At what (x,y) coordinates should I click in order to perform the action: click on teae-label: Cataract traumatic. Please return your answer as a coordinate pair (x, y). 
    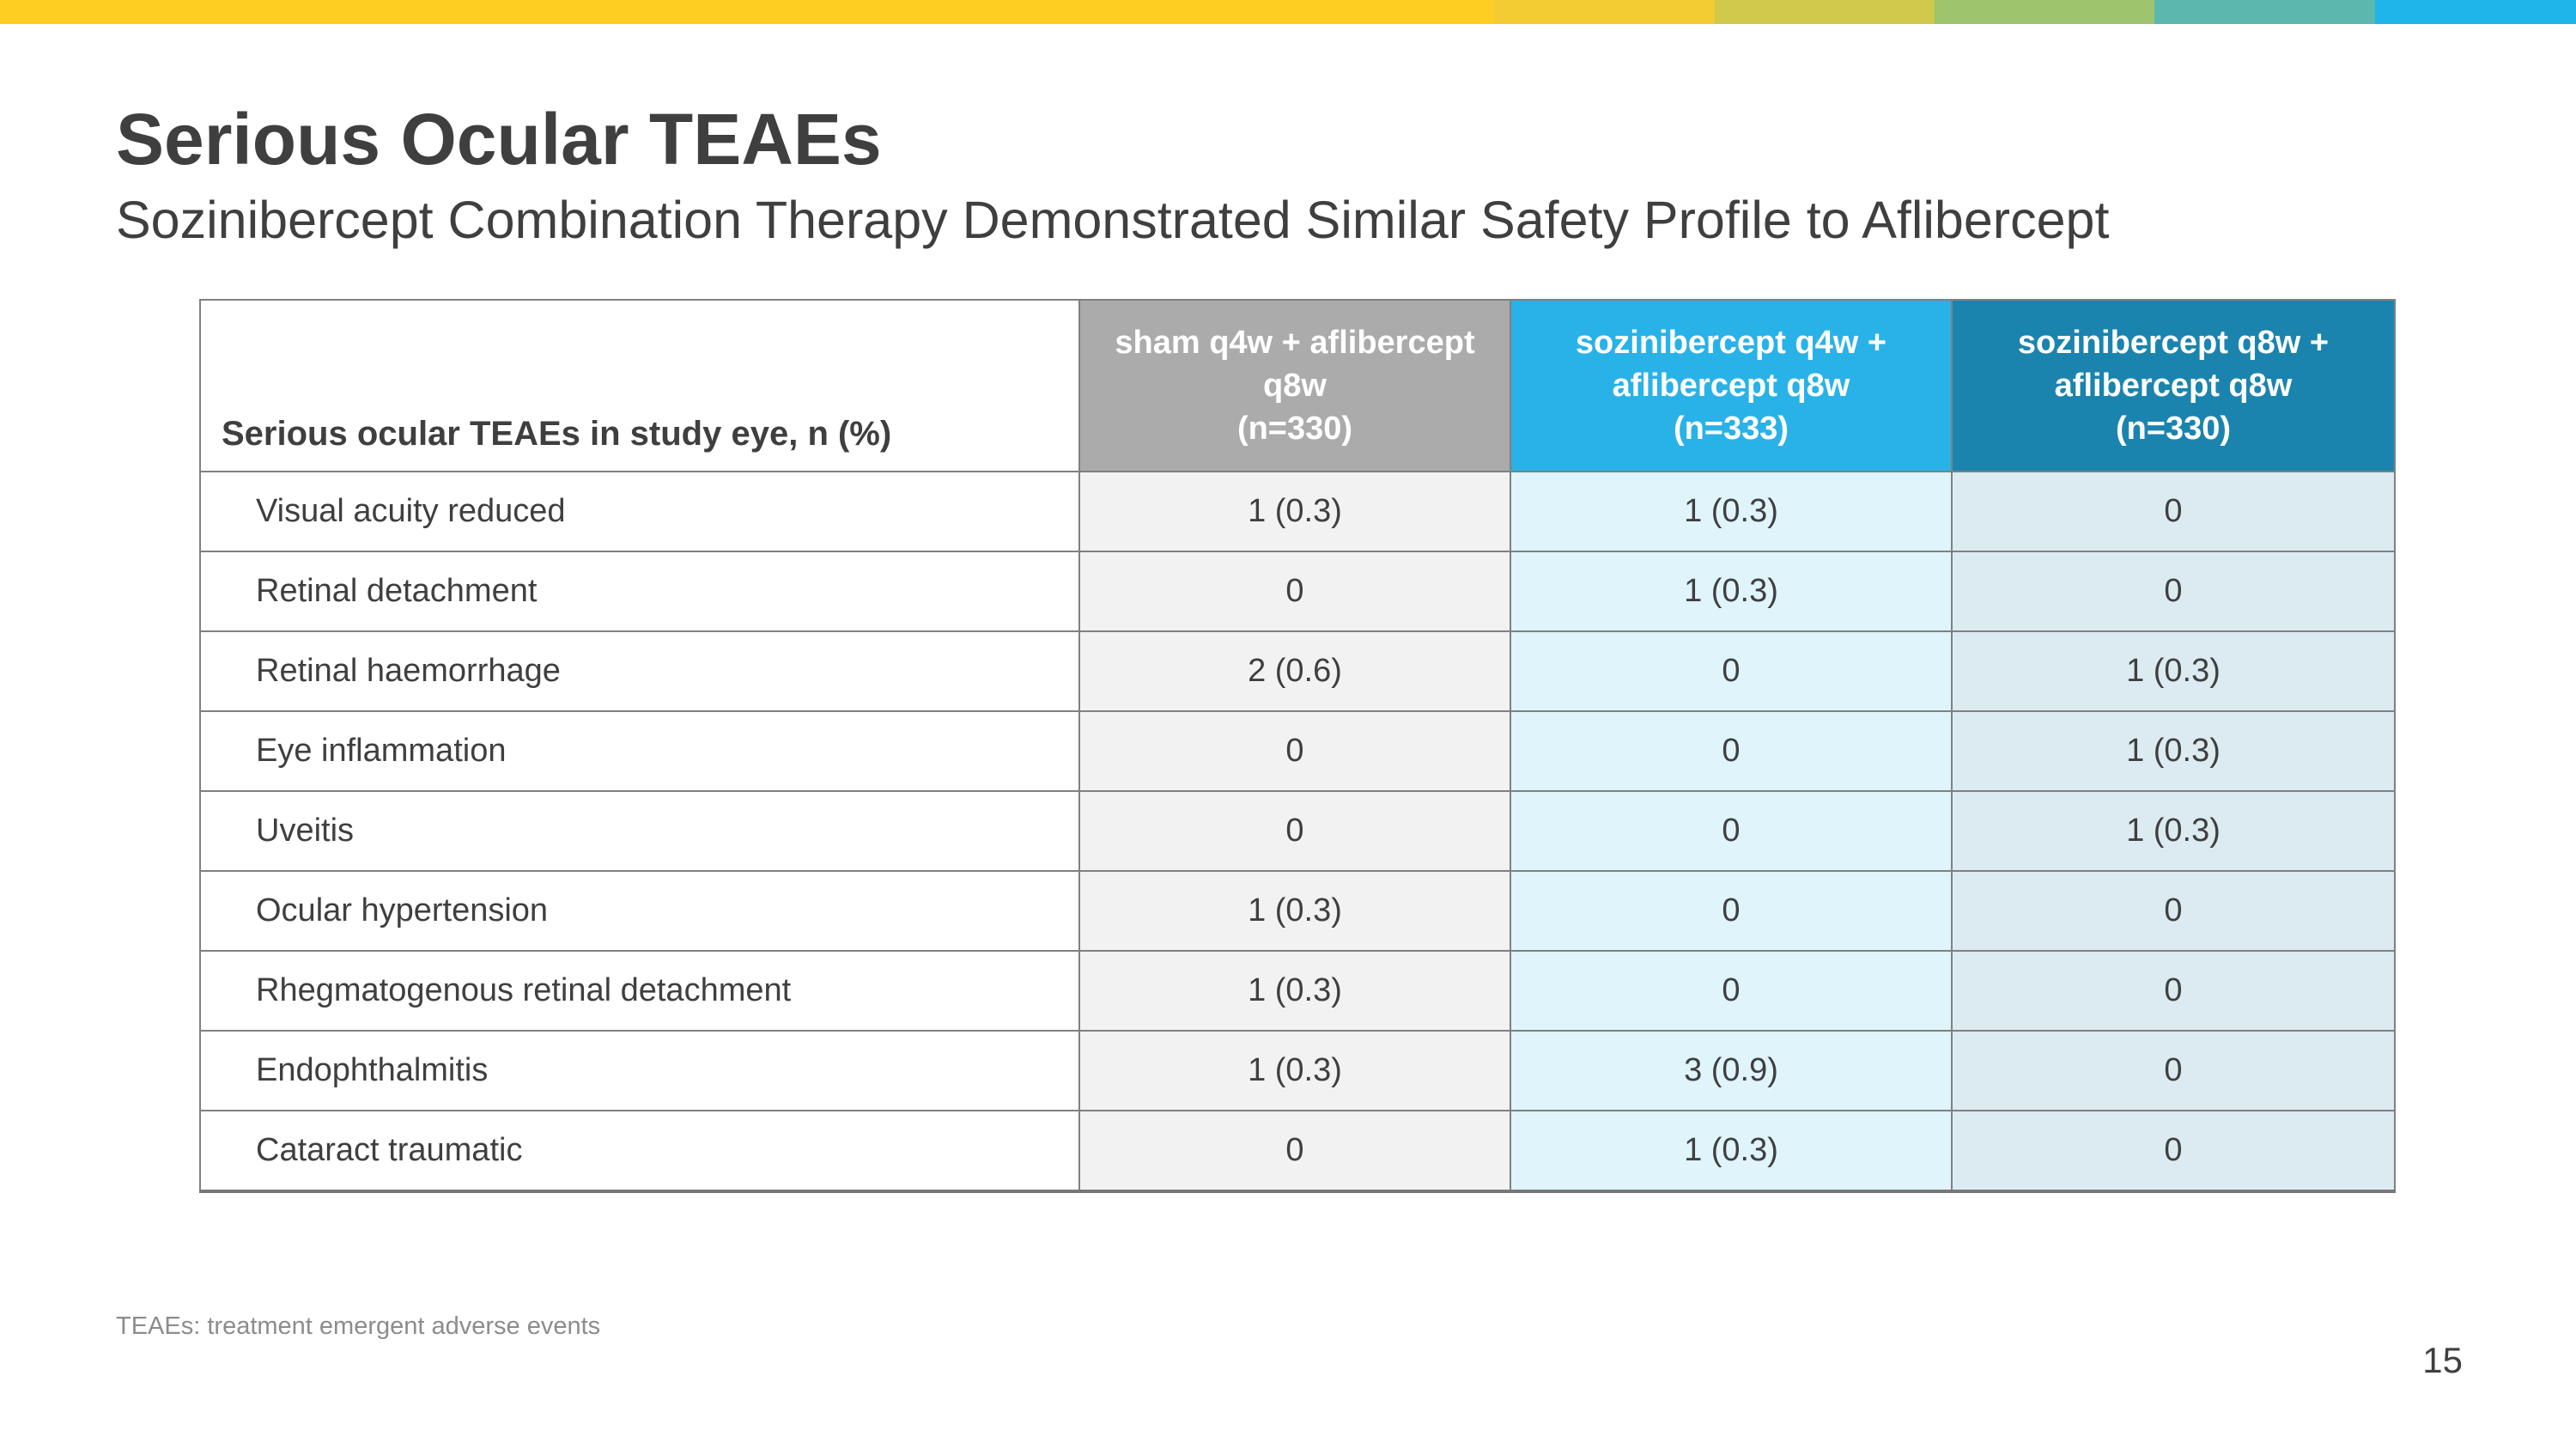
    Looking at the image, I should click on (640, 1151).